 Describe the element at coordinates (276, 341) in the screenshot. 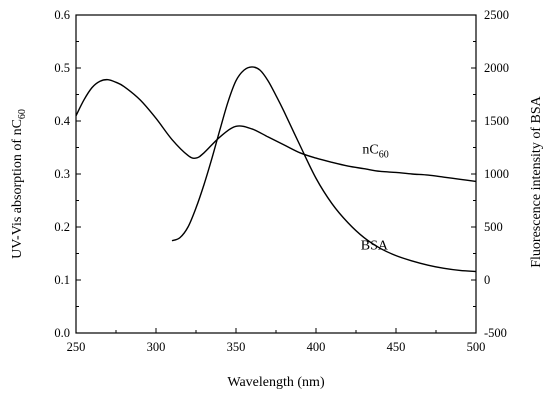

I see `x-axis-ticks: 250 300 350 400 450 500` at that location.